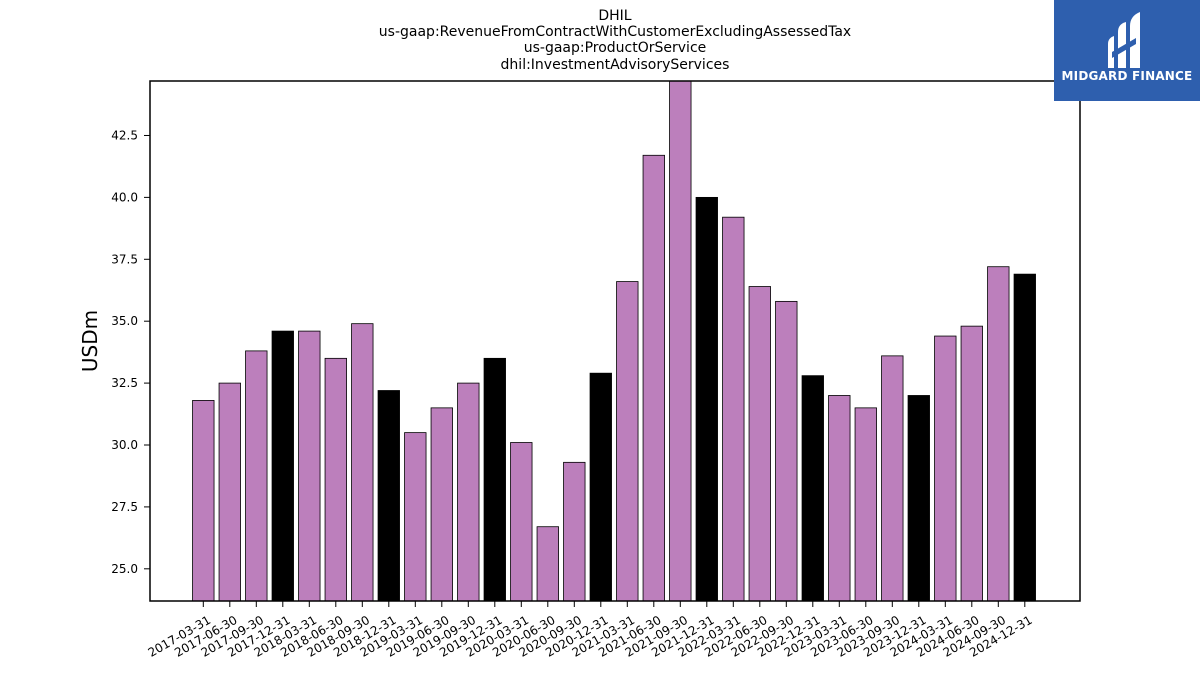 Image resolution: width=1200 pixels, height=675 pixels. What do you see at coordinates (124, 445) in the screenshot?
I see `y-tick-label: 30.0` at bounding box center [124, 445].